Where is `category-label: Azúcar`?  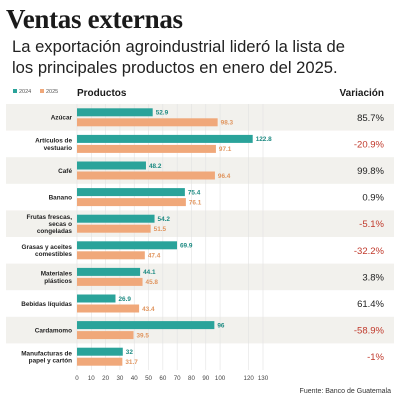
category-label: Azúcar is located at coordinates (62, 118).